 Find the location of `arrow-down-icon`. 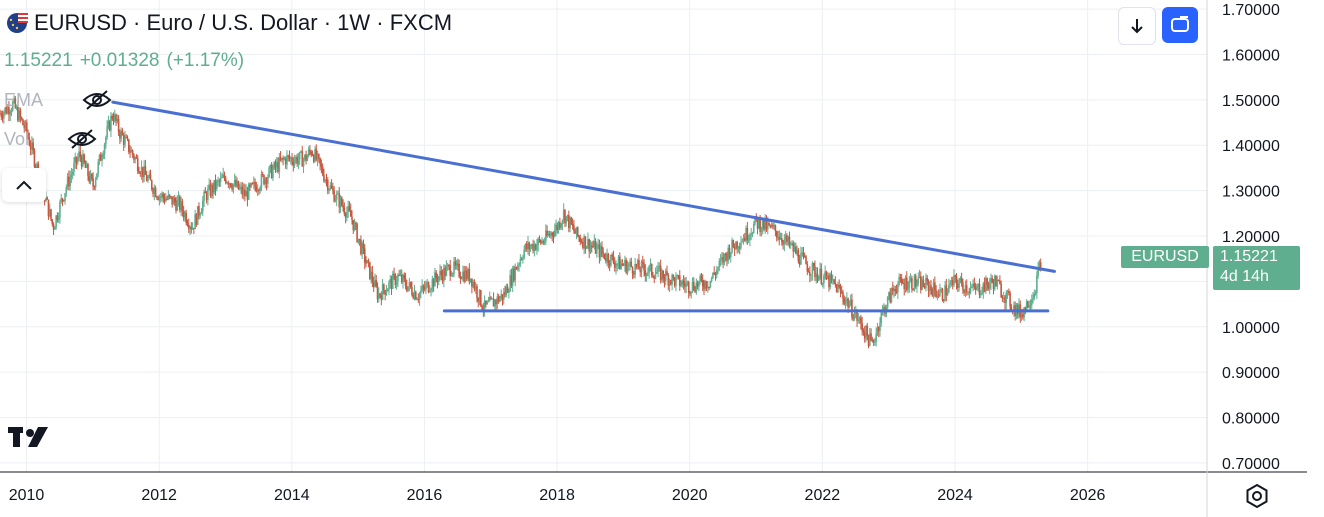

arrow-down-icon is located at coordinates (1137, 26).